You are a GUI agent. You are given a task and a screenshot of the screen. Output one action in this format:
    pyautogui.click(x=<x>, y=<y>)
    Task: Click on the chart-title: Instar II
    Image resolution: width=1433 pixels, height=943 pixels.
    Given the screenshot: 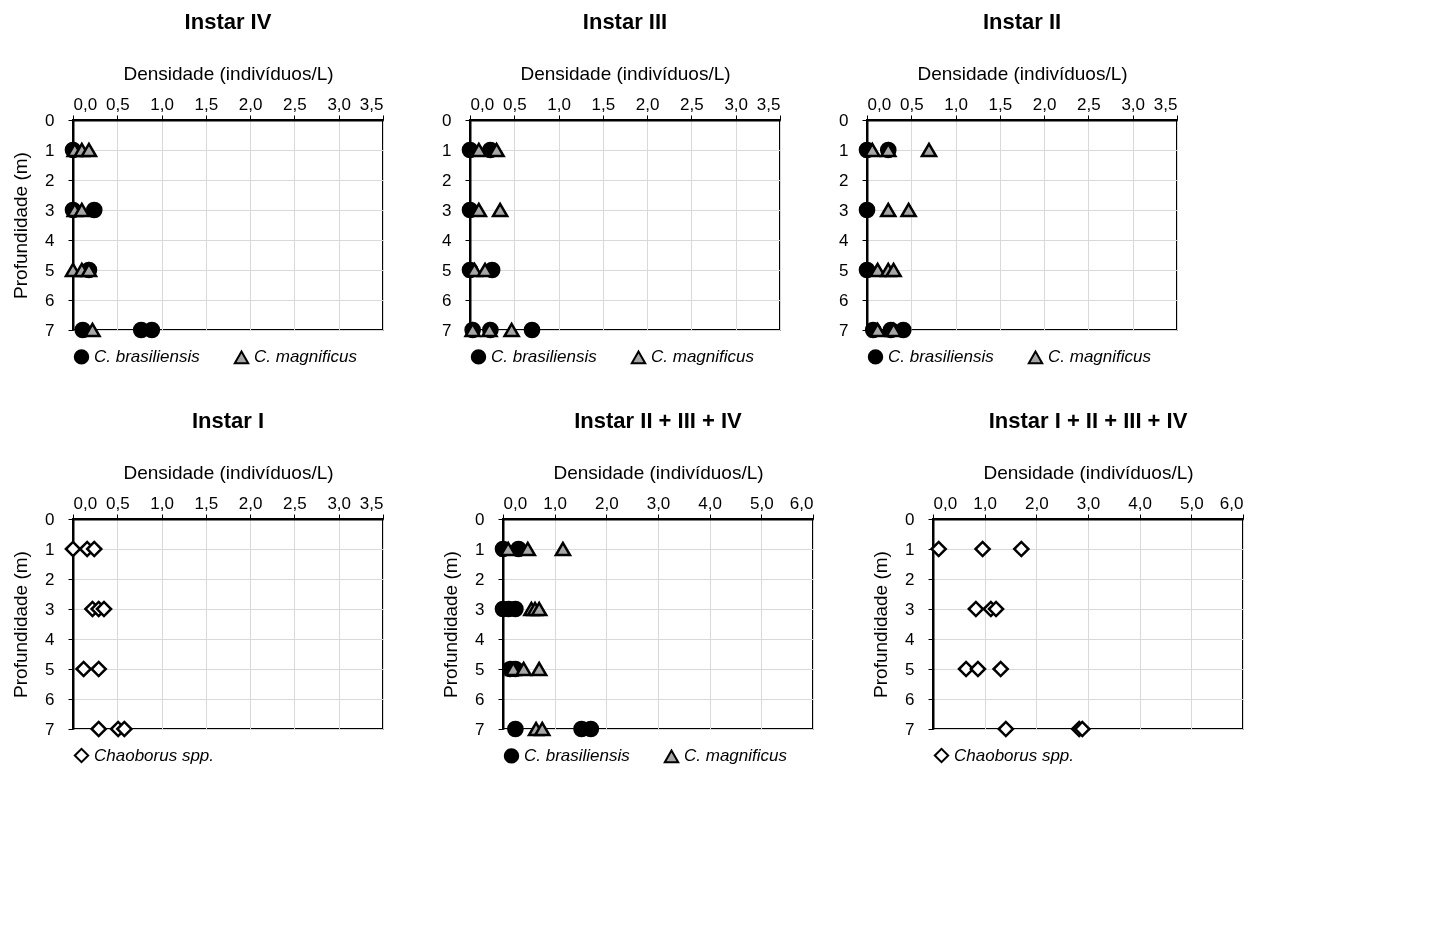 What is the action you would take?
    pyautogui.click(x=1022, y=21)
    